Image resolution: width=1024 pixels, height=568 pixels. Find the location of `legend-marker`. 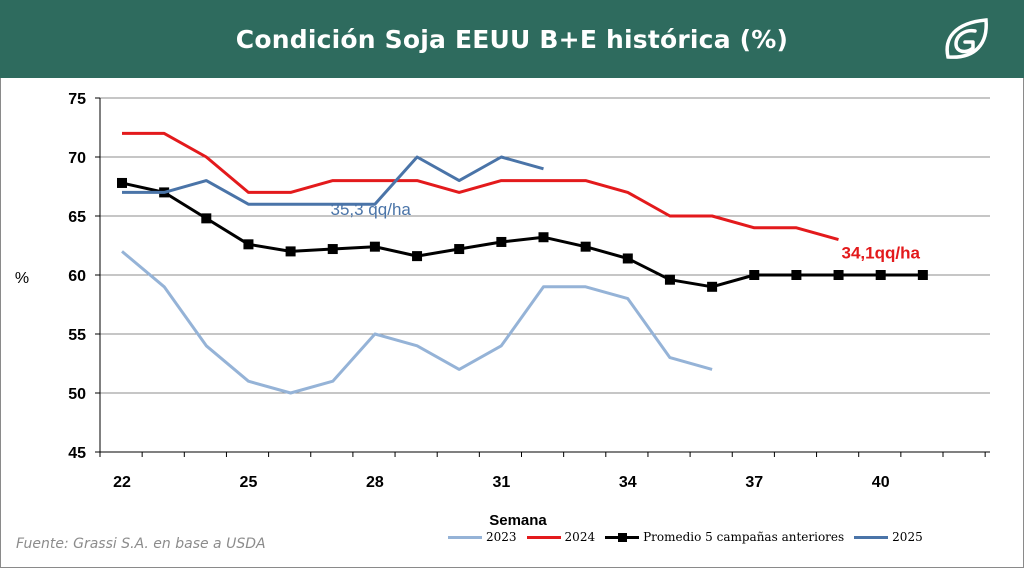

legend-marker is located at coordinates (623, 537).